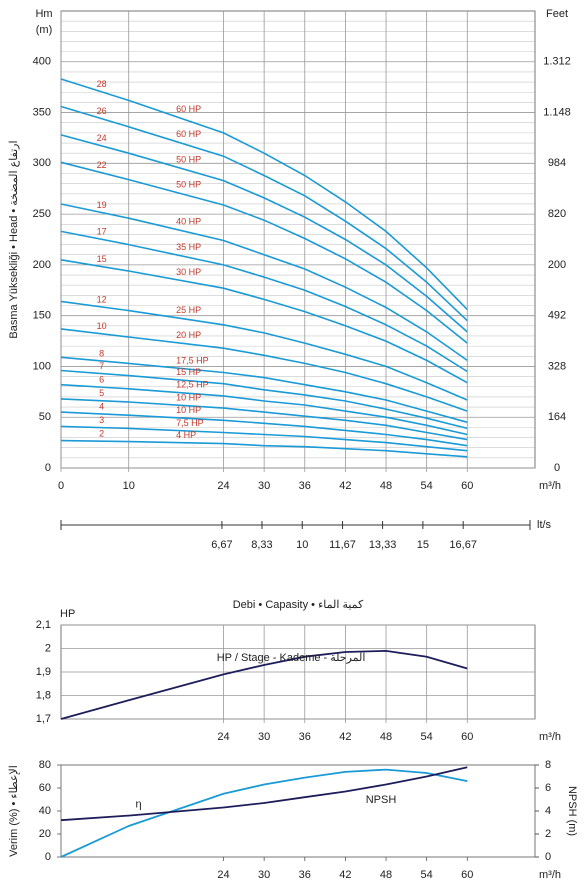 This screenshot has height=880, width=584. Describe the element at coordinates (101, 353) in the screenshot. I see `stage-label: 8` at that location.